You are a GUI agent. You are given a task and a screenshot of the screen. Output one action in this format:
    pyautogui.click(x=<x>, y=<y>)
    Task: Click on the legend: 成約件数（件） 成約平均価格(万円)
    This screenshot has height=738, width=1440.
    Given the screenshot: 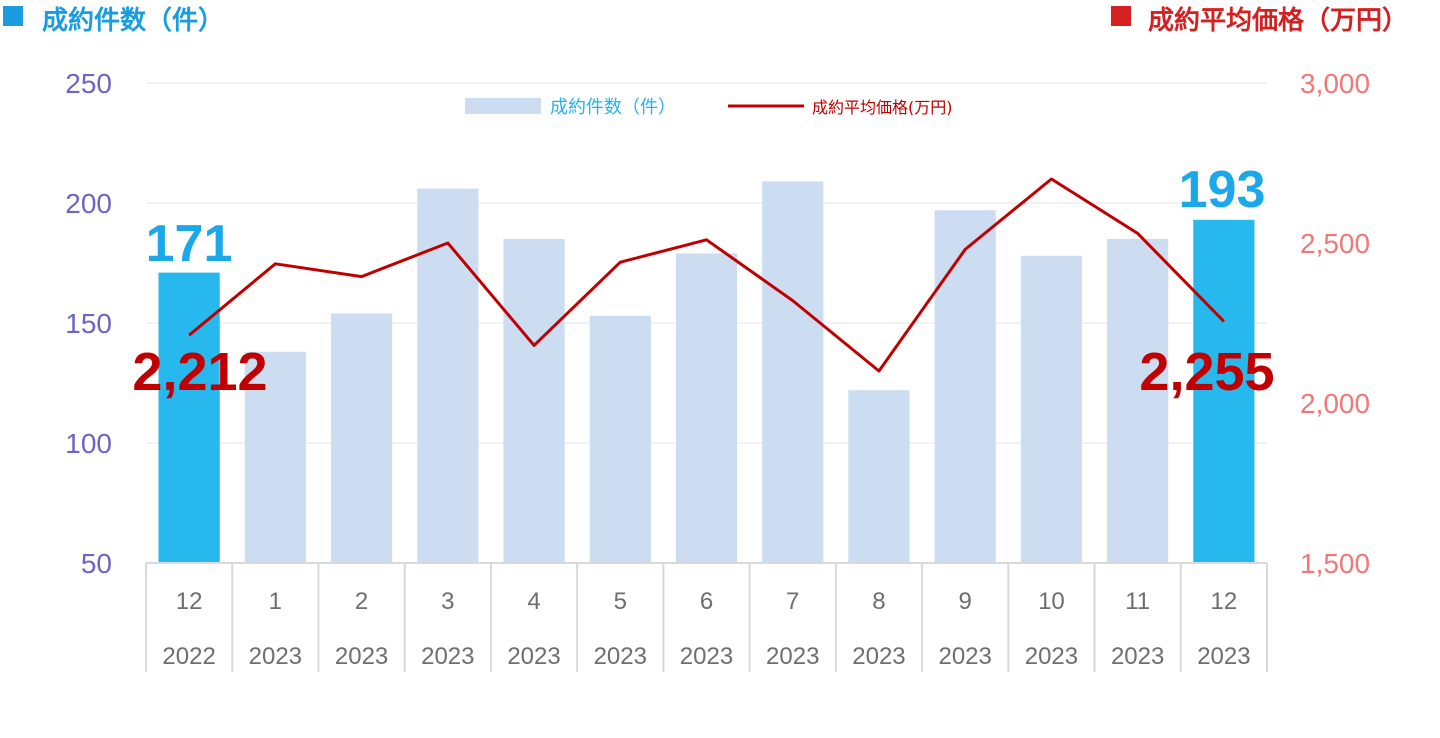 What is the action you would take?
    pyautogui.click(x=709, y=107)
    